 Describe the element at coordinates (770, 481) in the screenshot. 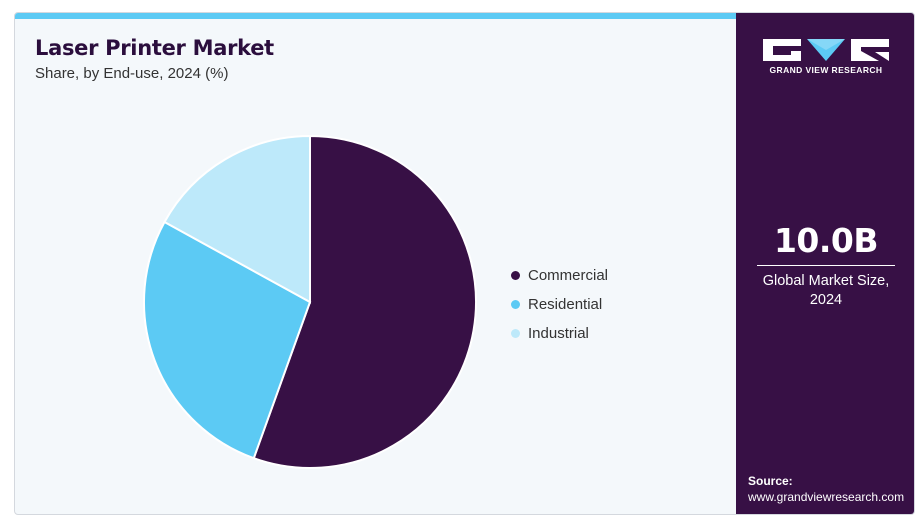

I see `source-label: Source:` at that location.